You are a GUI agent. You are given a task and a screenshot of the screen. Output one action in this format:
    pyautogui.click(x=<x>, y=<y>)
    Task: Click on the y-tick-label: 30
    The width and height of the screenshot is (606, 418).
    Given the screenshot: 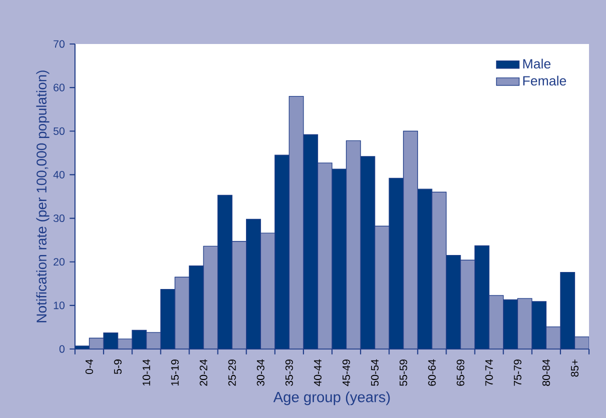 What is the action you would take?
    pyautogui.click(x=59, y=218)
    